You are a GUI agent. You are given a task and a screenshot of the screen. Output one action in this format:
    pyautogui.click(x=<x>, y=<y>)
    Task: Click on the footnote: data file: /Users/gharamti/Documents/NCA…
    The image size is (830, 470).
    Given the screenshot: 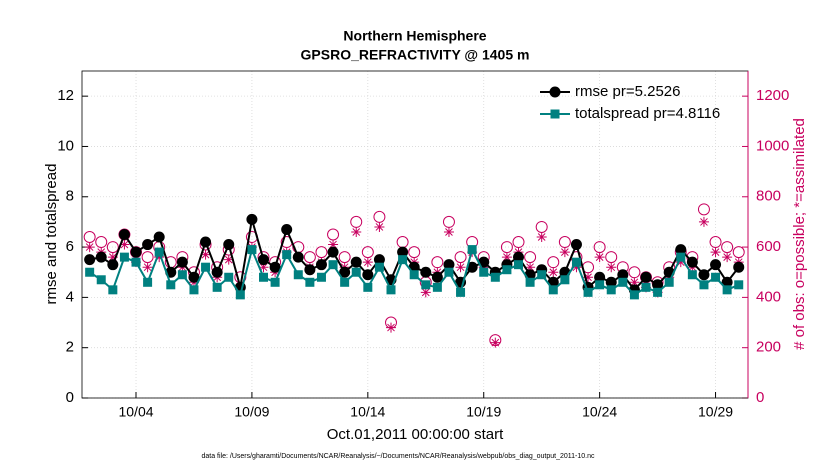 What is the action you would take?
    pyautogui.click(x=398, y=456)
    